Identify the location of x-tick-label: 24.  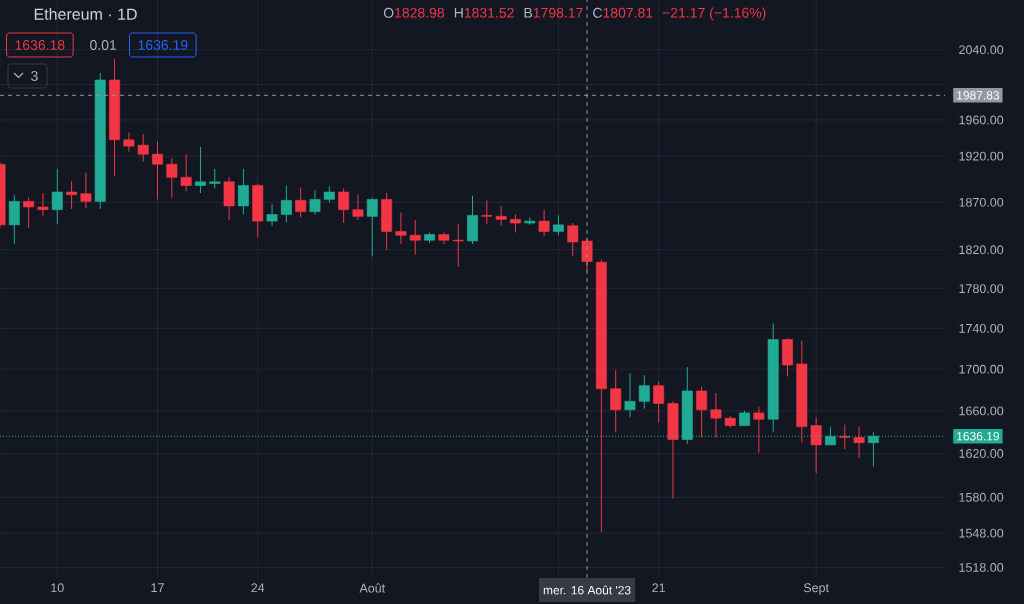
(258, 588).